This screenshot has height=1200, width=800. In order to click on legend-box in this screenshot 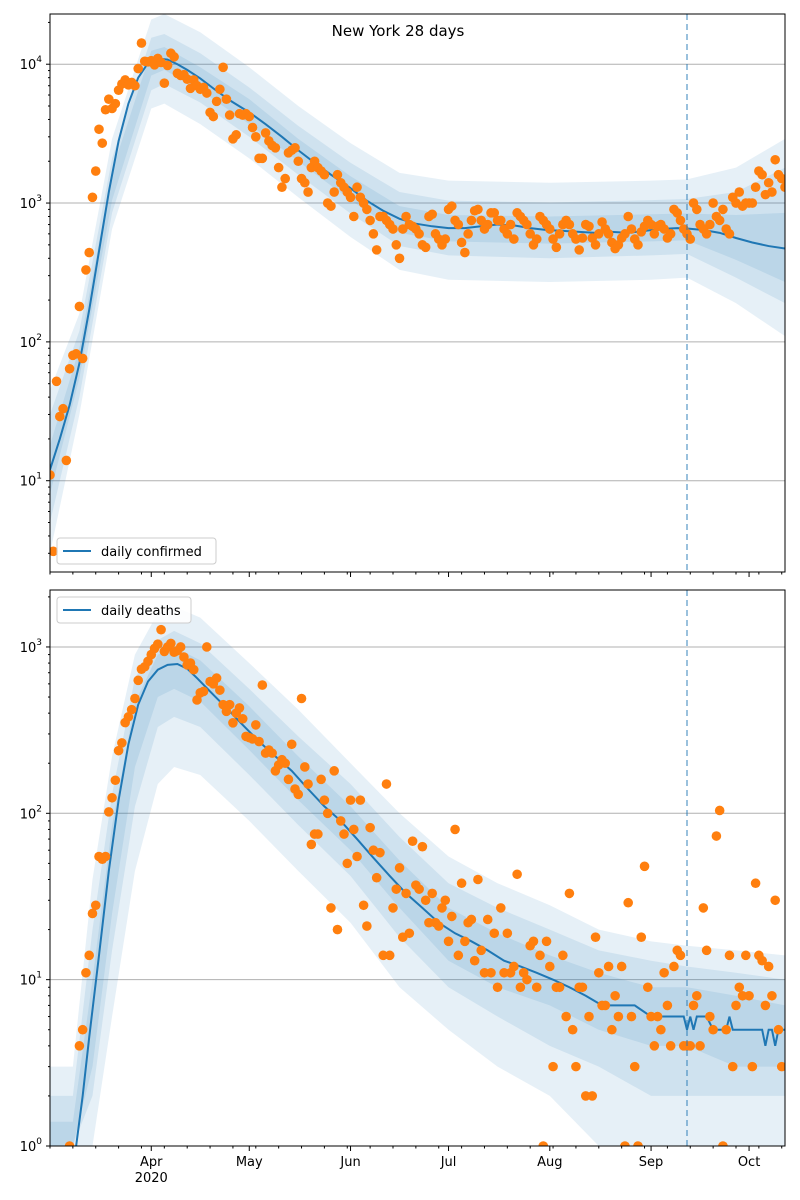, I will do `click(124, 610)`.